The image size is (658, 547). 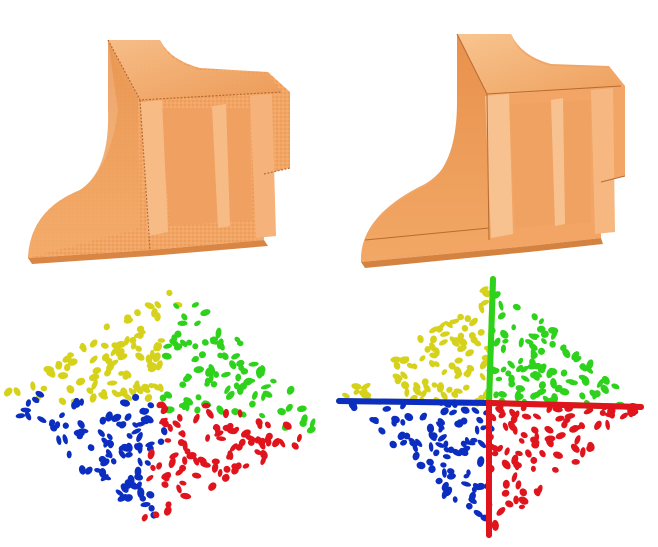 What do you see at coordinates (148, 252) in the screenshot?
I see `floor` at bounding box center [148, 252].